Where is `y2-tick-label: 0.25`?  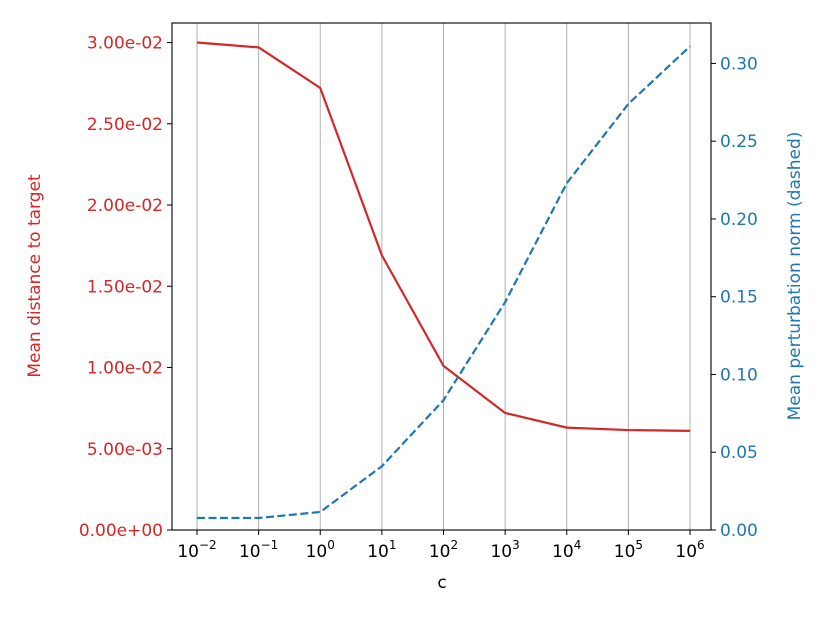
y2-tick-label: 0.25 is located at coordinates (739, 142).